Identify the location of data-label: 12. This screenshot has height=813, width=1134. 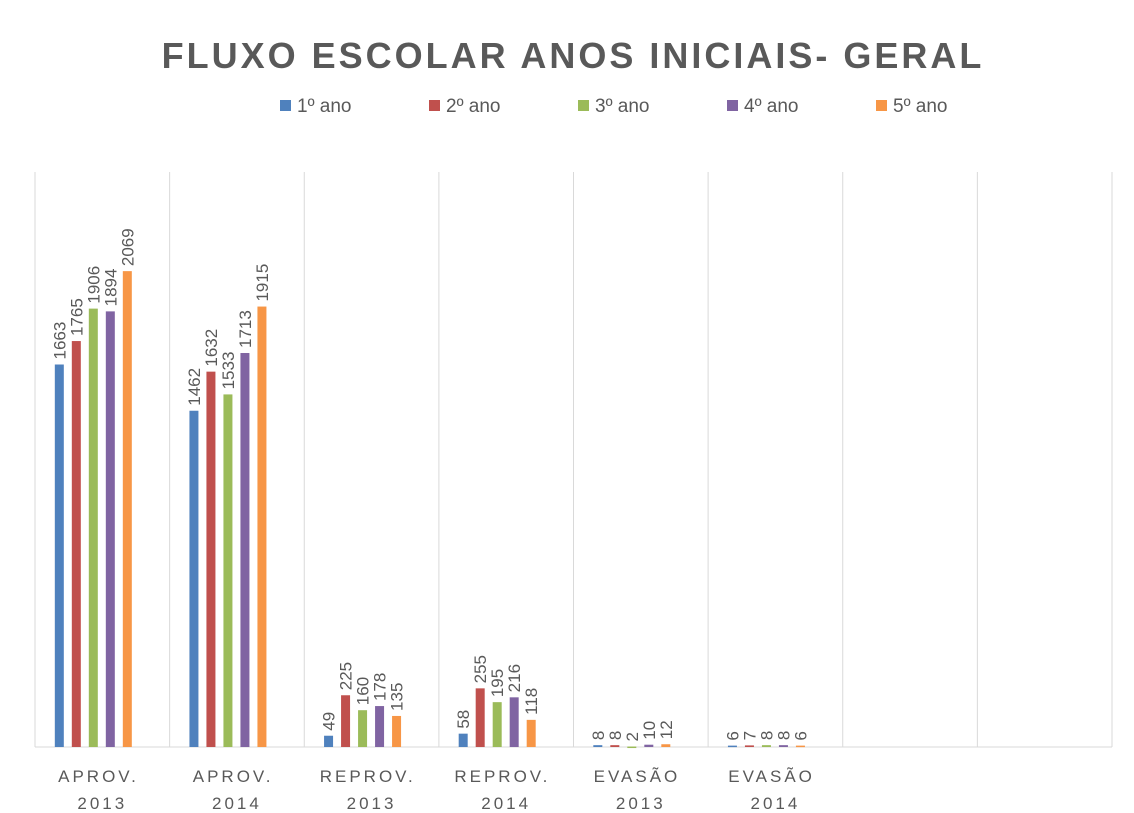
(666, 729).